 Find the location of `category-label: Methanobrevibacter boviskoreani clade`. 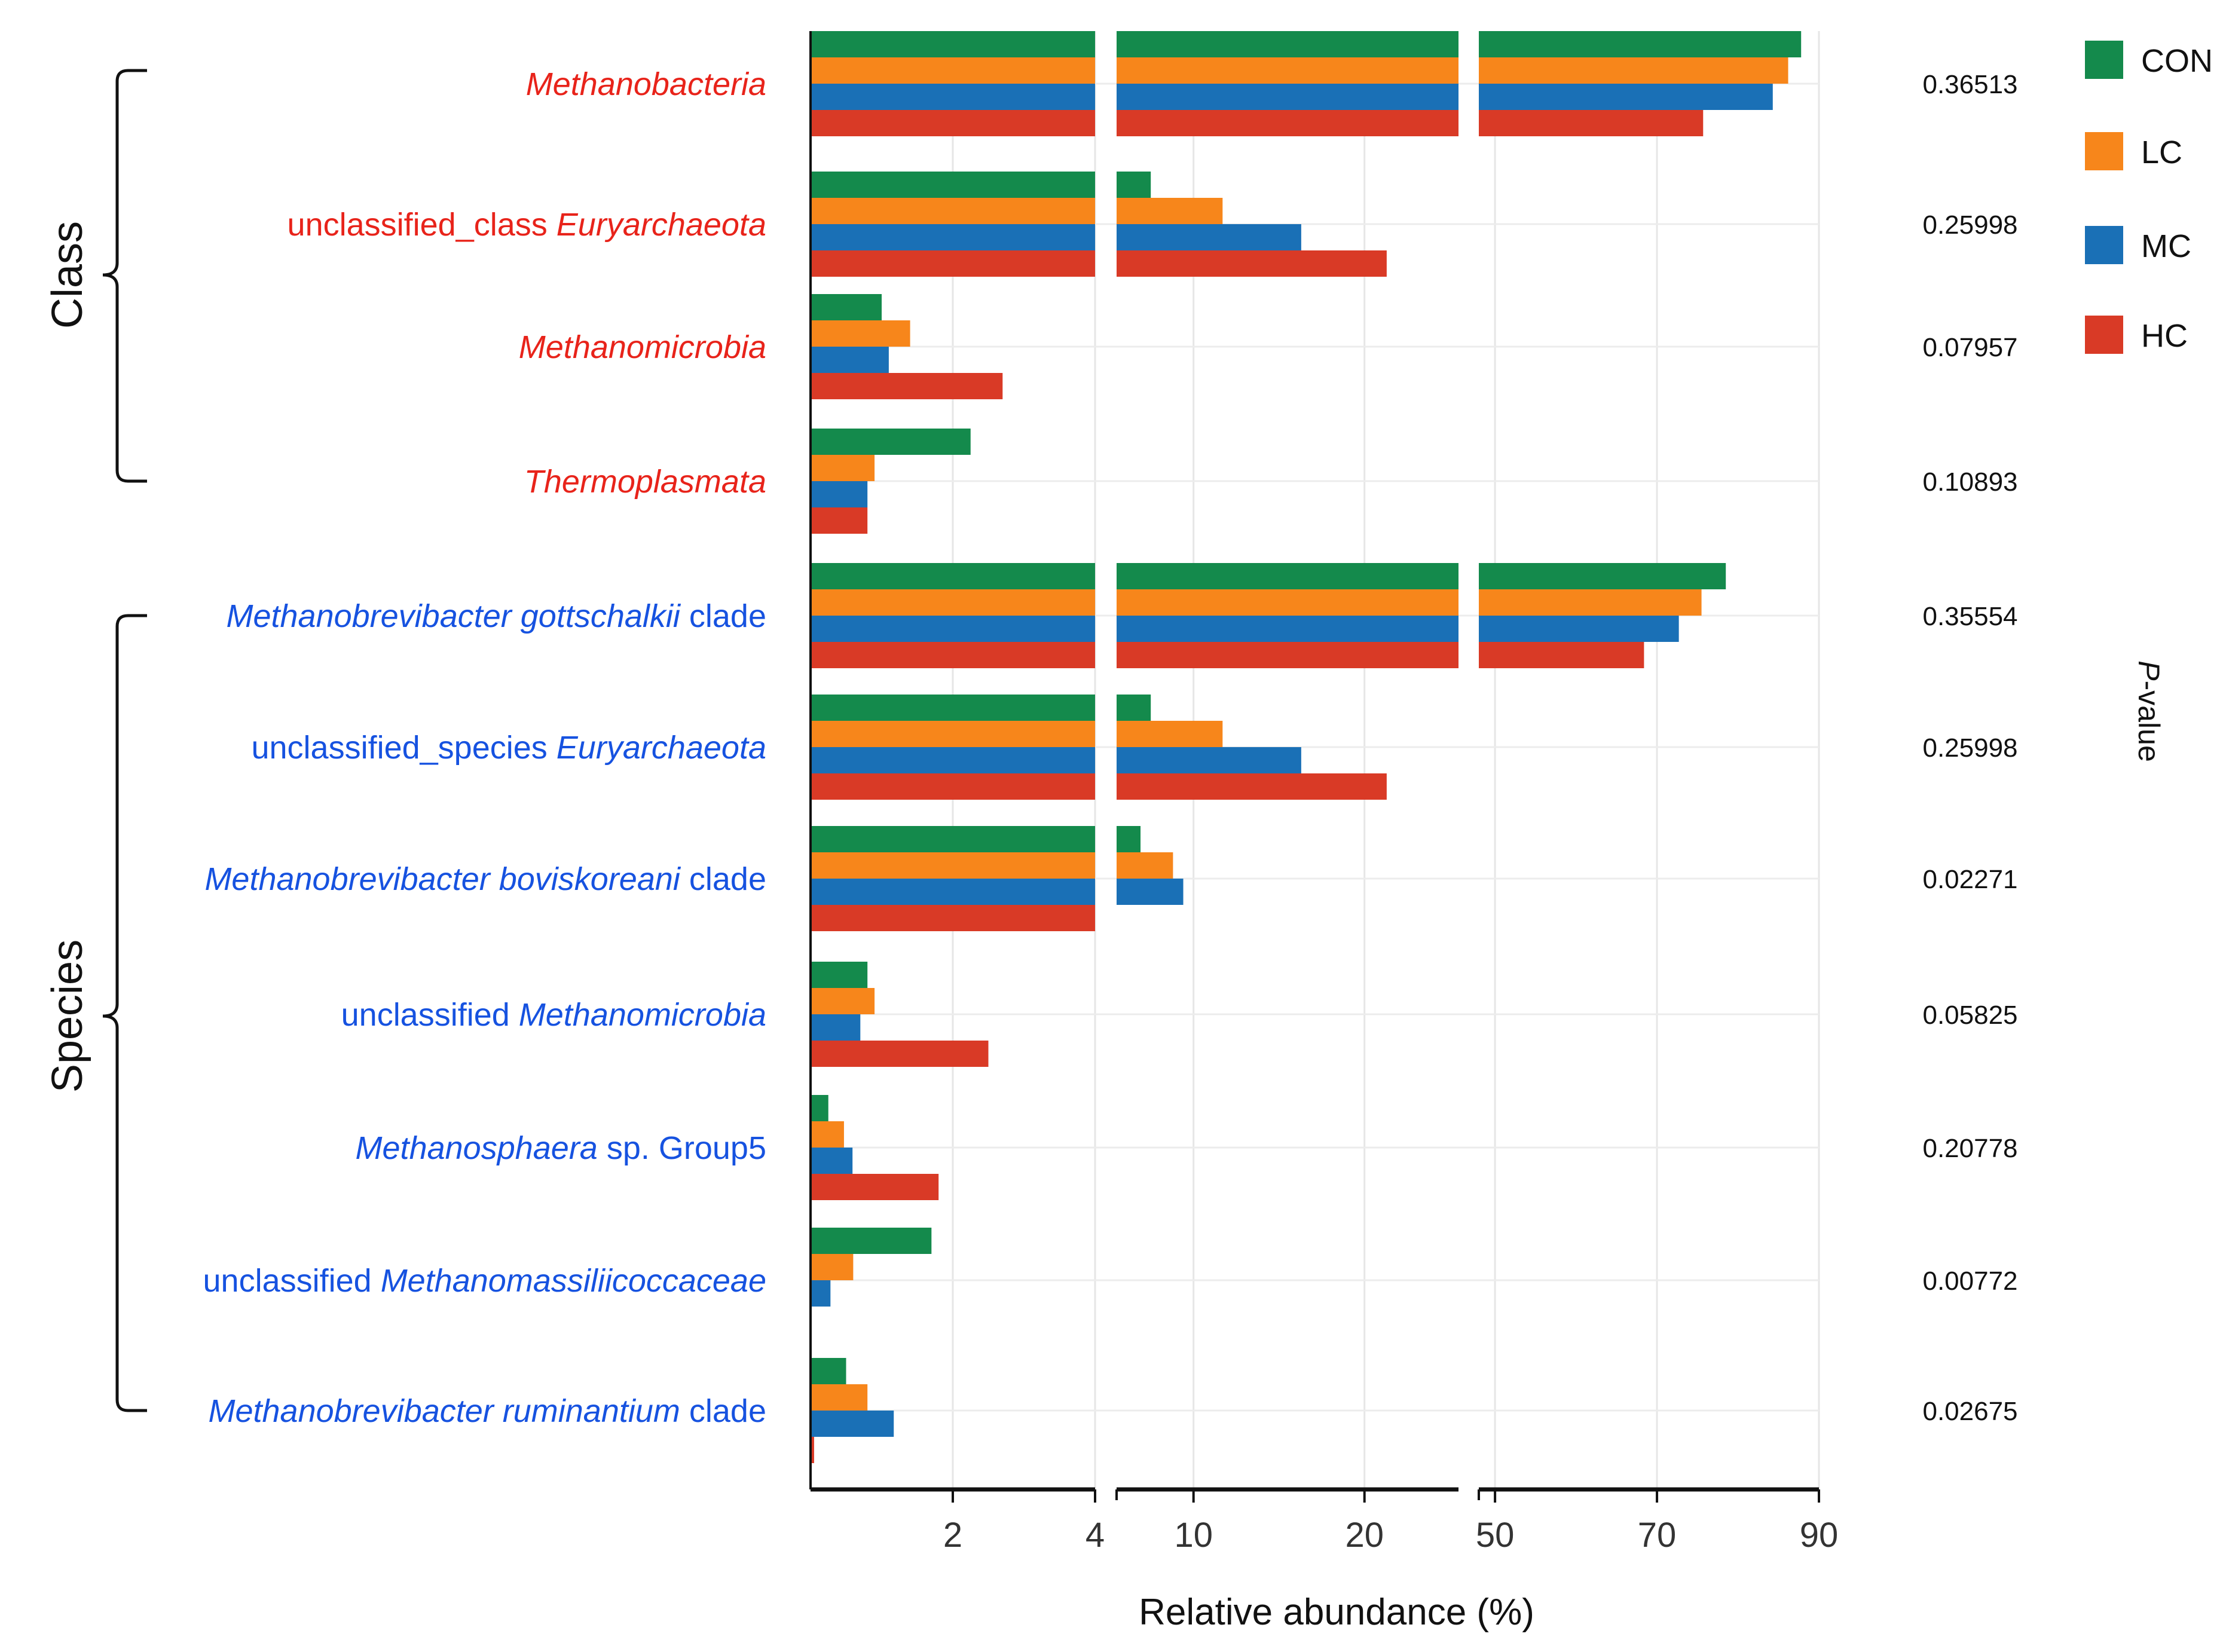

category-label: Methanobrevibacter boviskoreani clade is located at coordinates (485, 879).